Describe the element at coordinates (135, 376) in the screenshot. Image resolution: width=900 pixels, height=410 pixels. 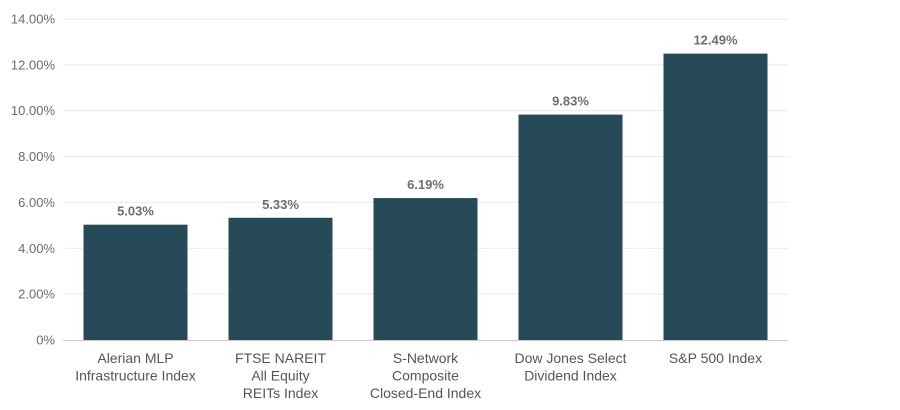
I see `category-label: Infrastructure Index` at that location.